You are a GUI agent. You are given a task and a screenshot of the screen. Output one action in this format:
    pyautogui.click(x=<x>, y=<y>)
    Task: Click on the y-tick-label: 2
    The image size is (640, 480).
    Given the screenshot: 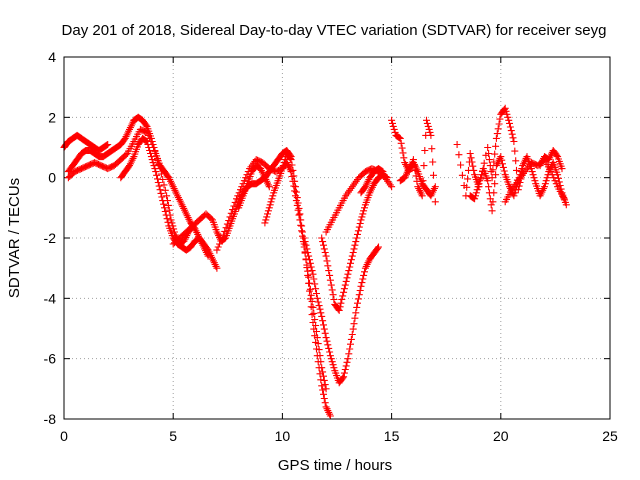 What is the action you would take?
    pyautogui.click(x=52, y=117)
    